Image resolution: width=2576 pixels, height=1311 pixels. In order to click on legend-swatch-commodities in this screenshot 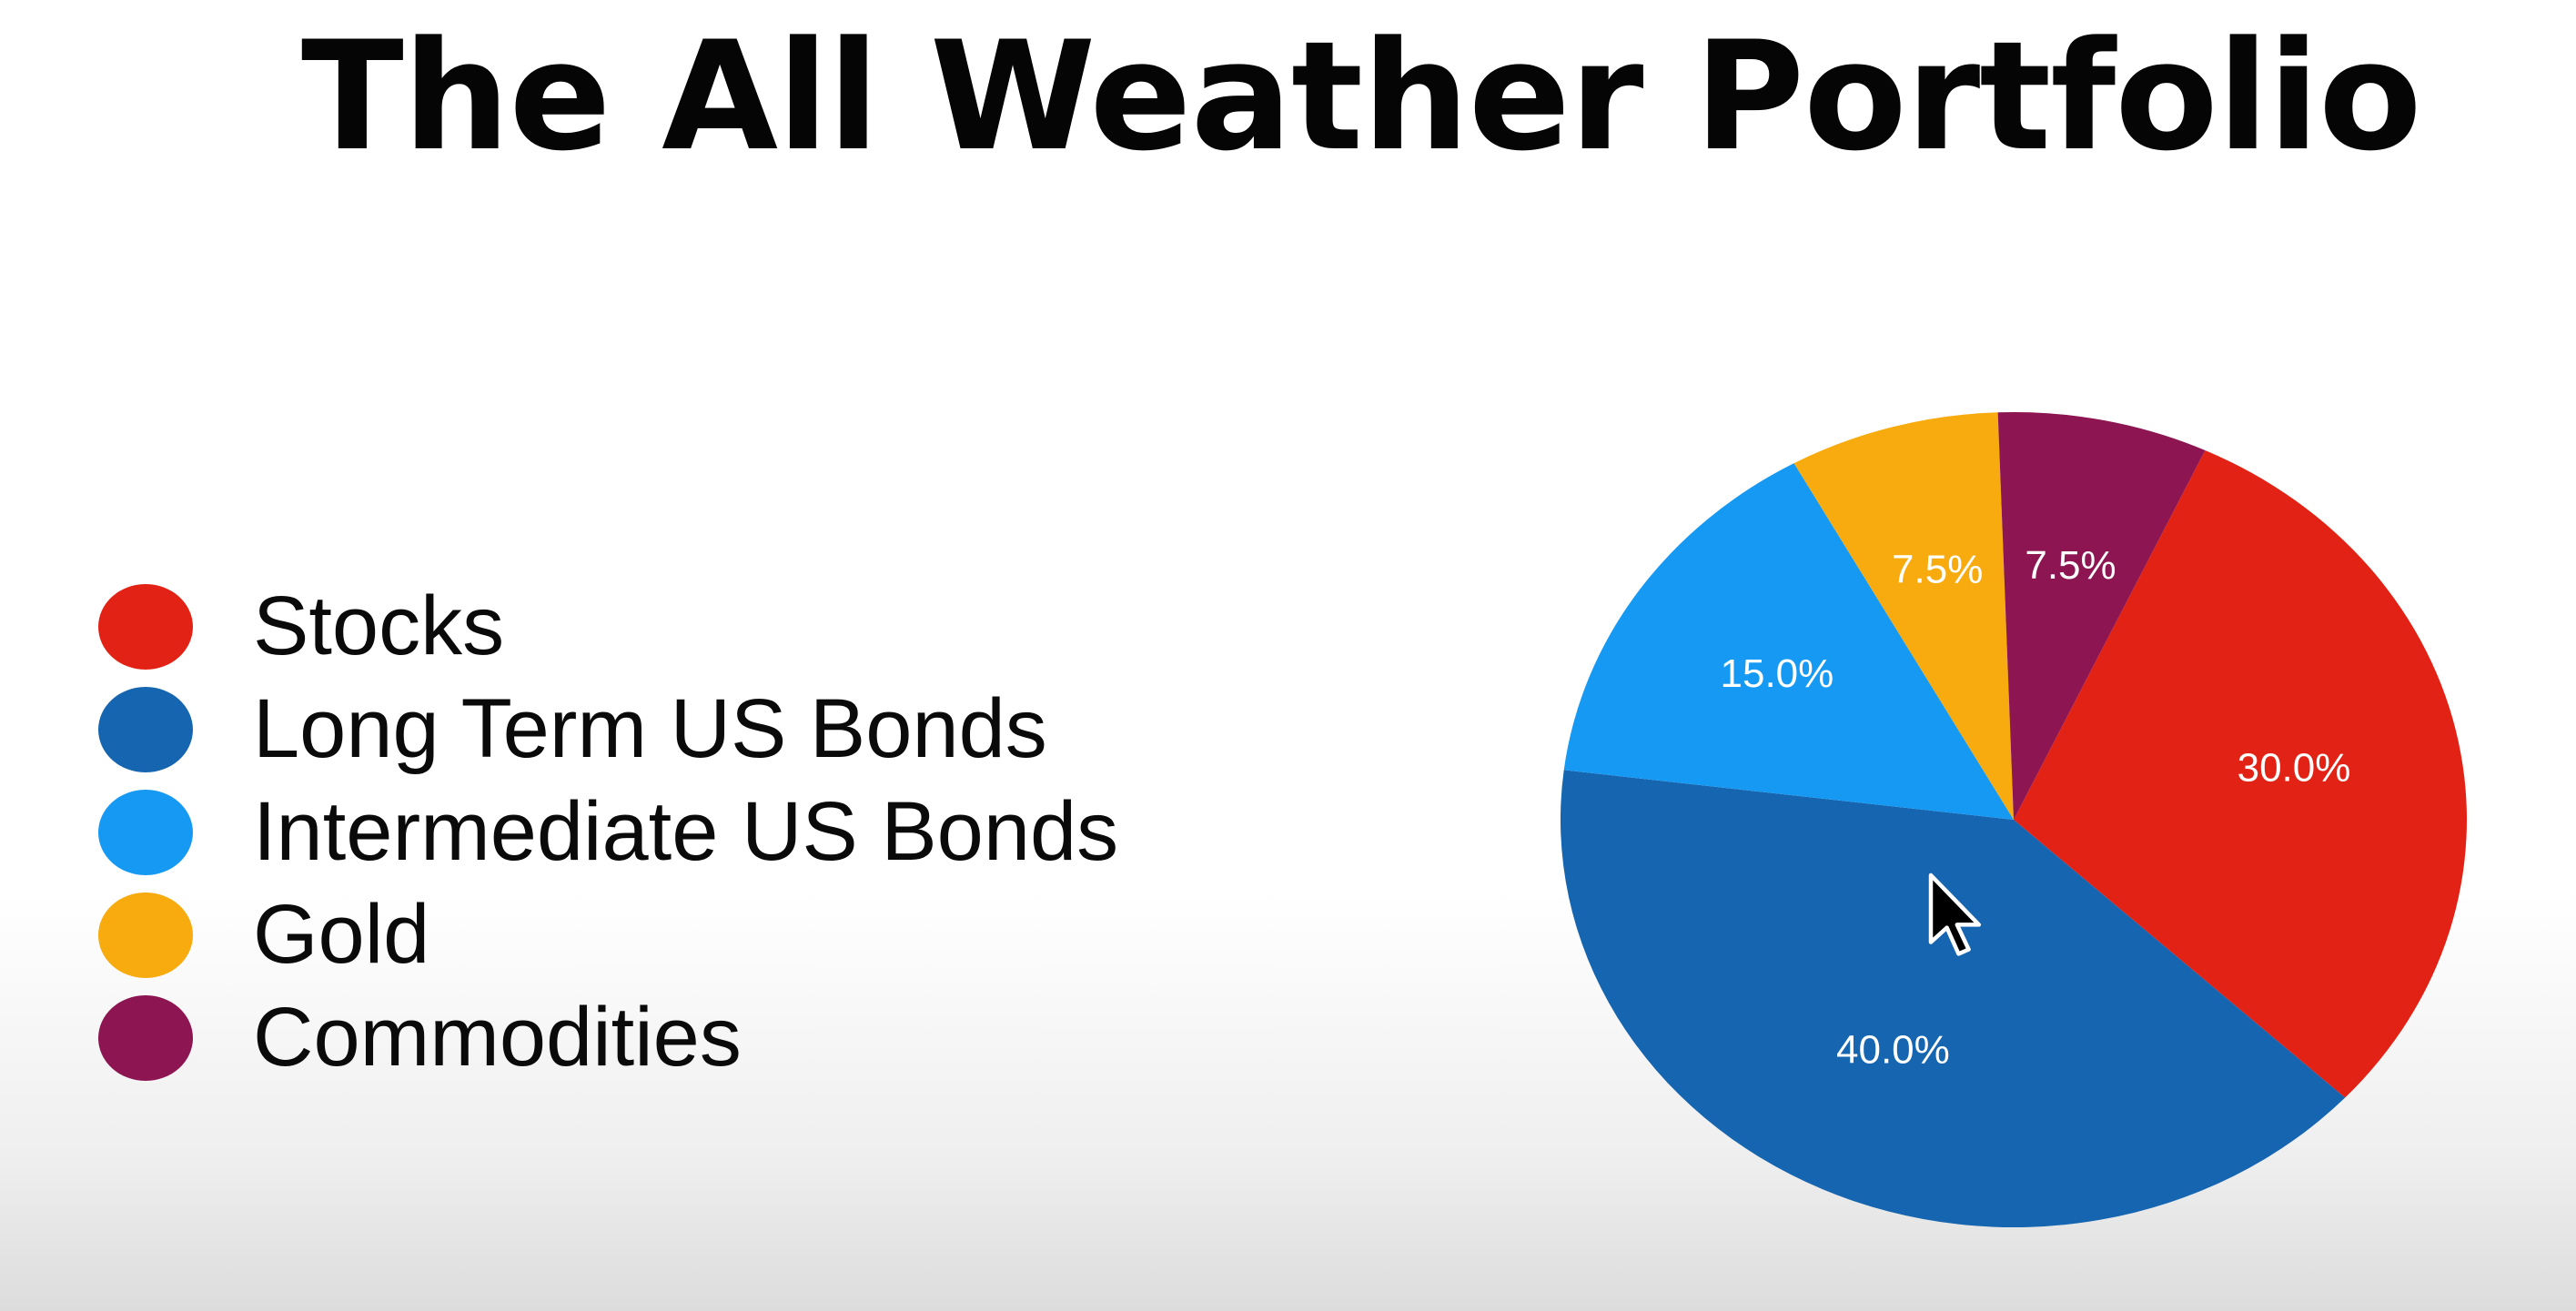, I will do `click(145, 1037)`.